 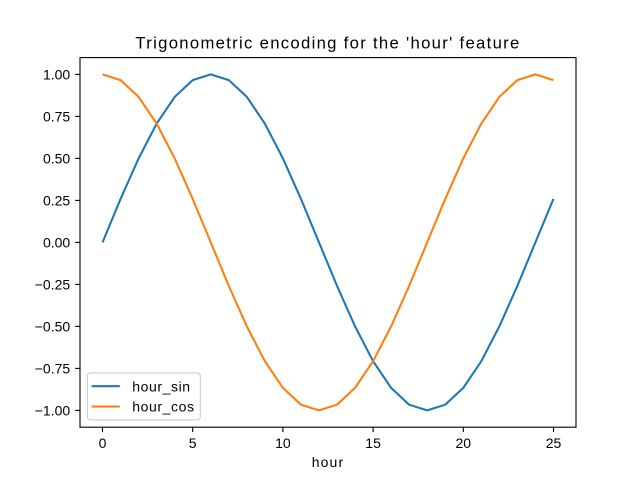 I want to click on svg-text: 0.00, so click(x=56, y=242).